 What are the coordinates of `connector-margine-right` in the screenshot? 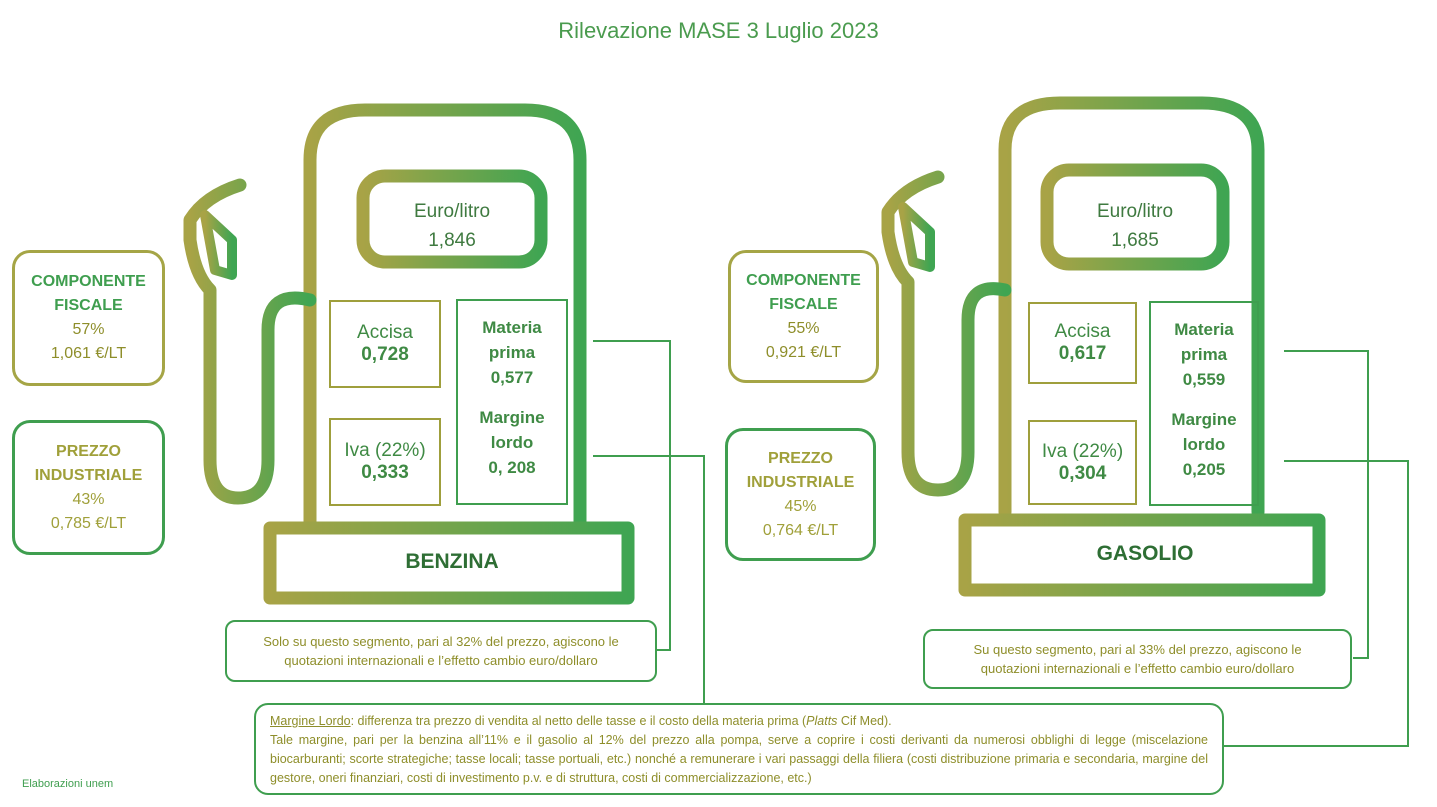 It's located at (1316, 603).